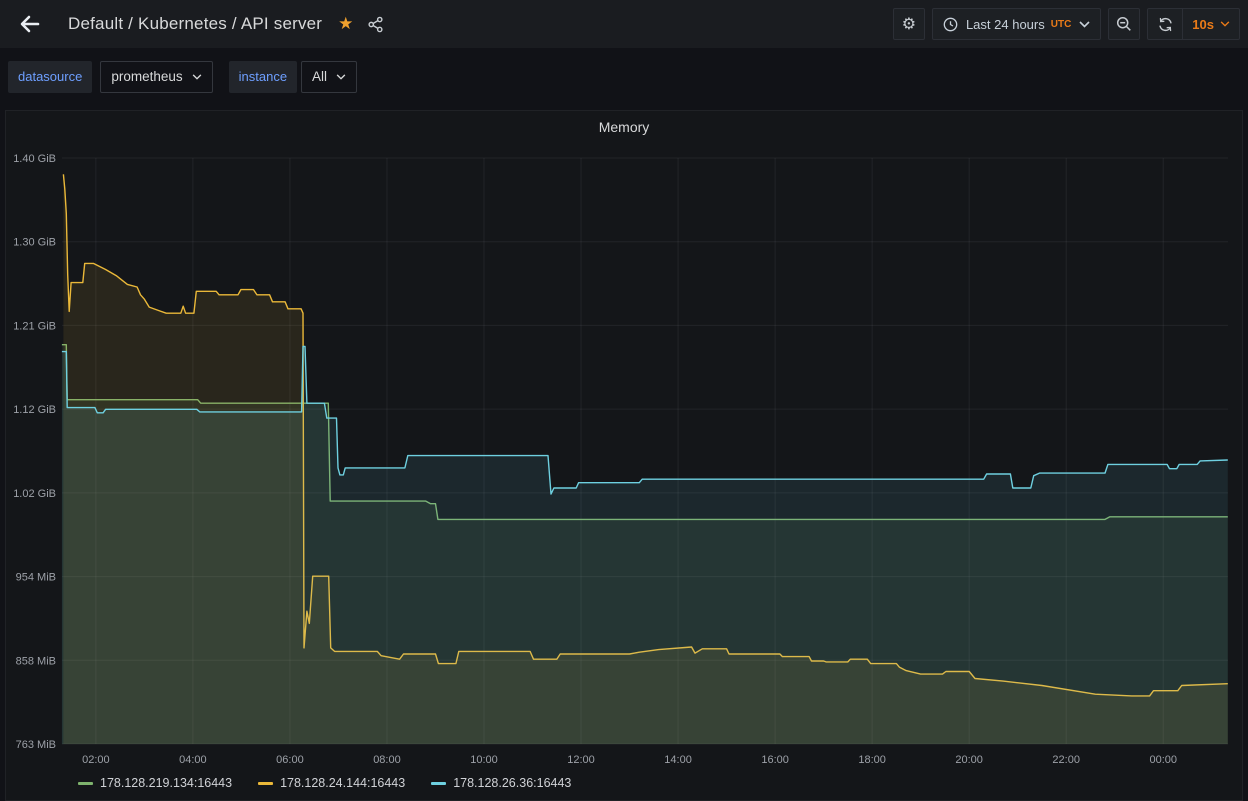  I want to click on refresh-icon, so click(1165, 24).